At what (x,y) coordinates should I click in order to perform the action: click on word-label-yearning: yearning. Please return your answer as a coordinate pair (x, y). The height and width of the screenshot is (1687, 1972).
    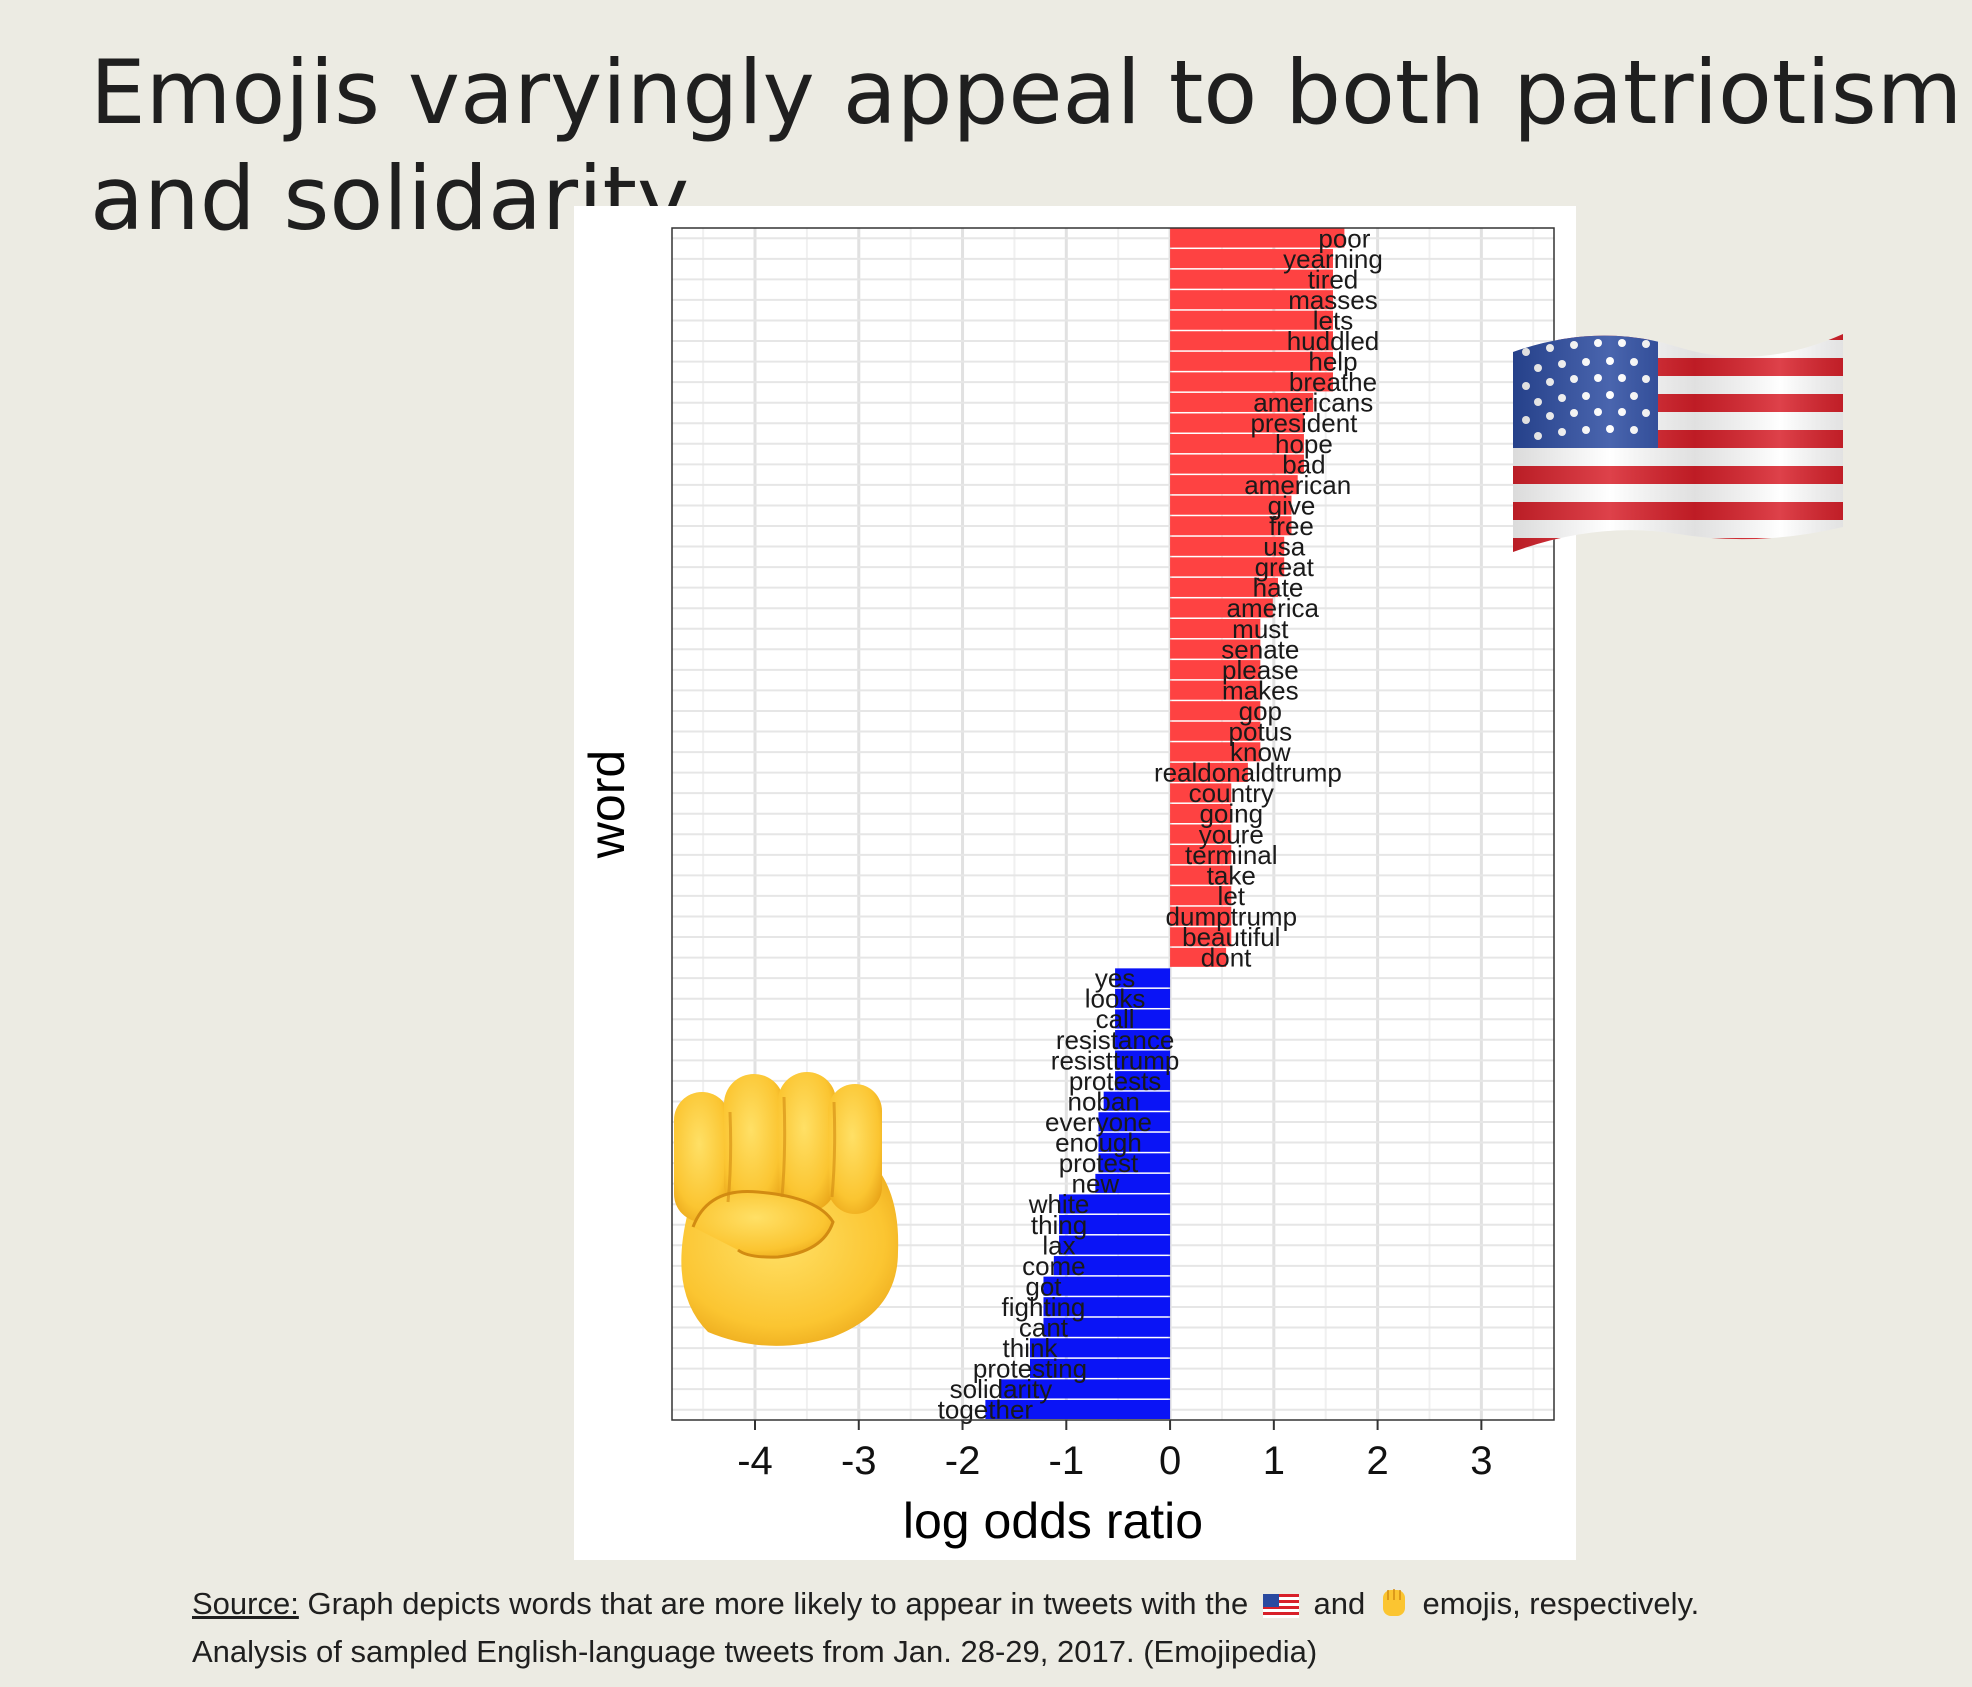
    Looking at the image, I should click on (1333, 259).